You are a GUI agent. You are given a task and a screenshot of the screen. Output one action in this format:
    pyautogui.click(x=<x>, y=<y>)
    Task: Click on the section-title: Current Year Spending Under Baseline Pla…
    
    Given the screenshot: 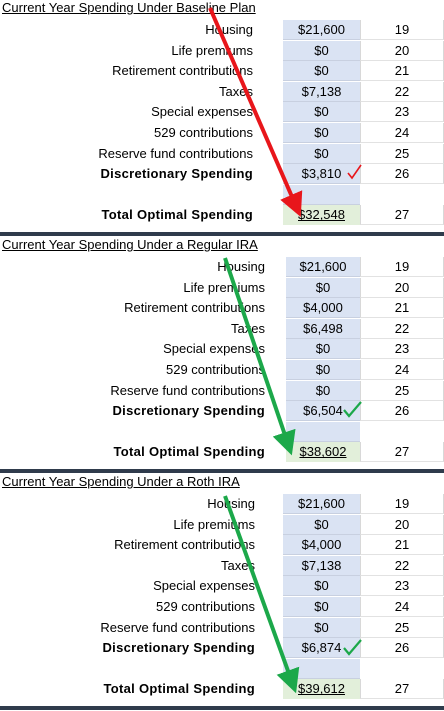 What is the action you would take?
    pyautogui.click(x=129, y=7)
    